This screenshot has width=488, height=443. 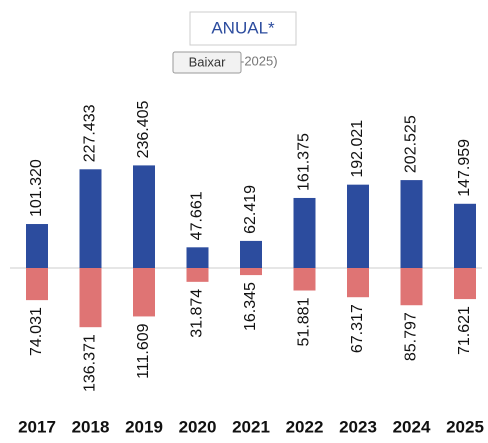 I want to click on chart-subtitle: -2025), so click(x=259, y=60).